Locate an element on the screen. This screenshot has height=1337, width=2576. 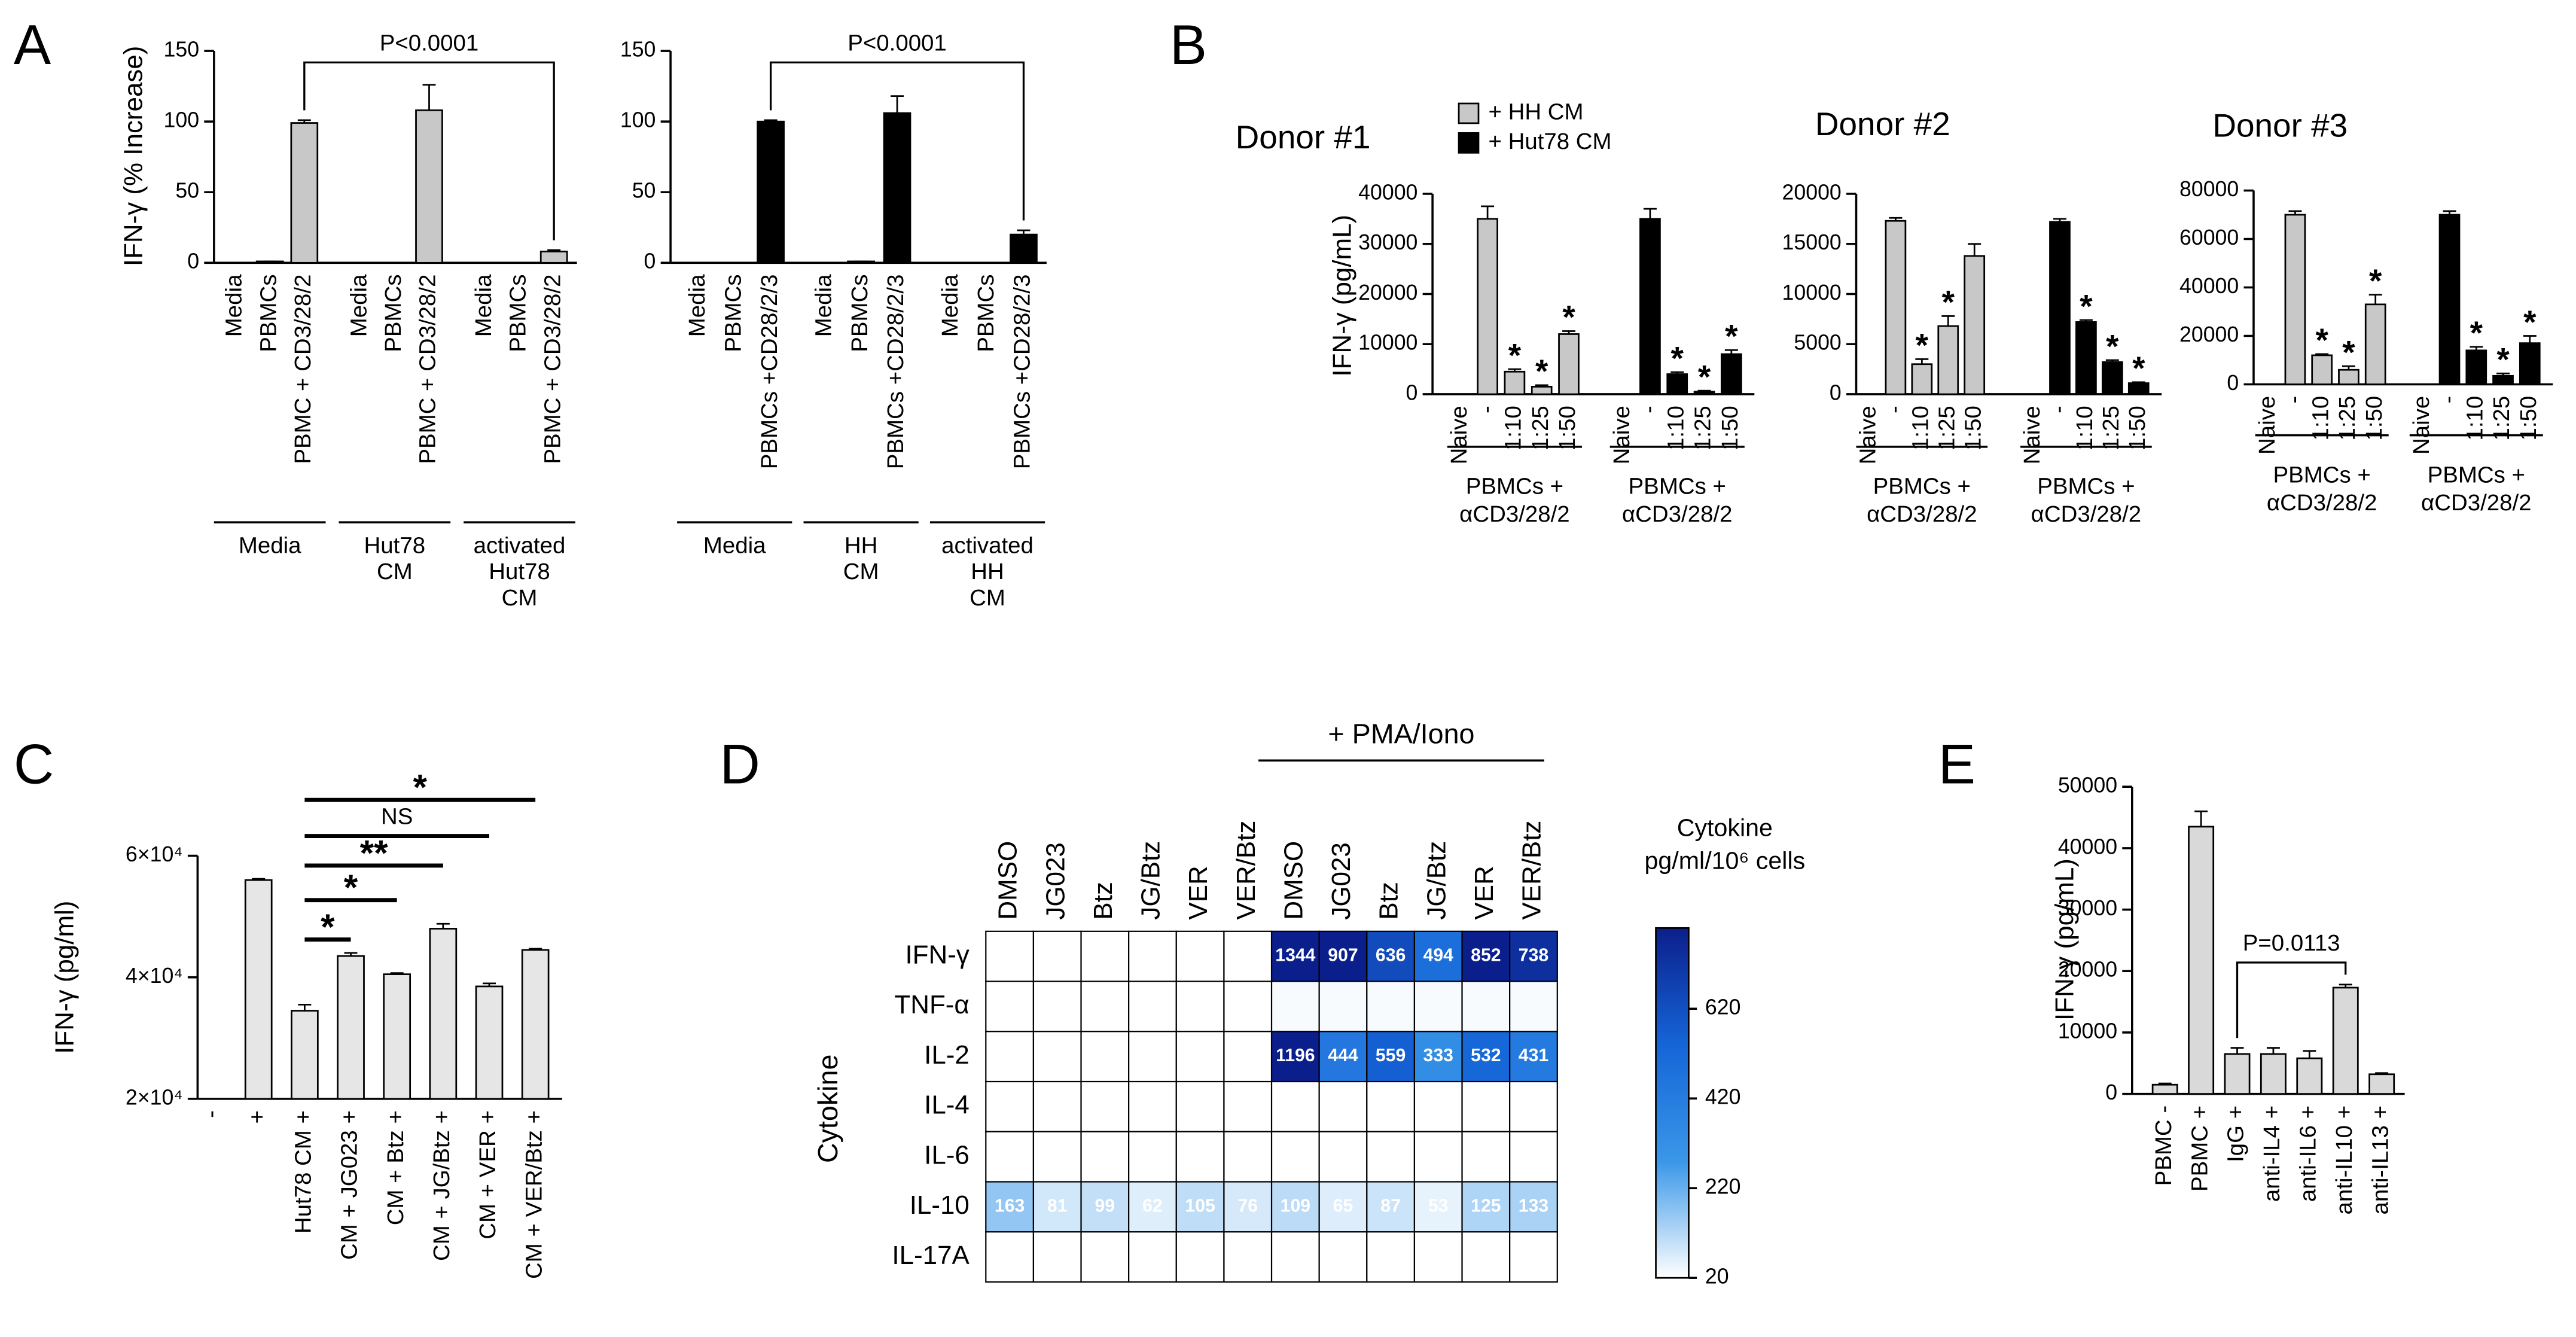
column-group-label: + PMA/Iono is located at coordinates (1401, 733).